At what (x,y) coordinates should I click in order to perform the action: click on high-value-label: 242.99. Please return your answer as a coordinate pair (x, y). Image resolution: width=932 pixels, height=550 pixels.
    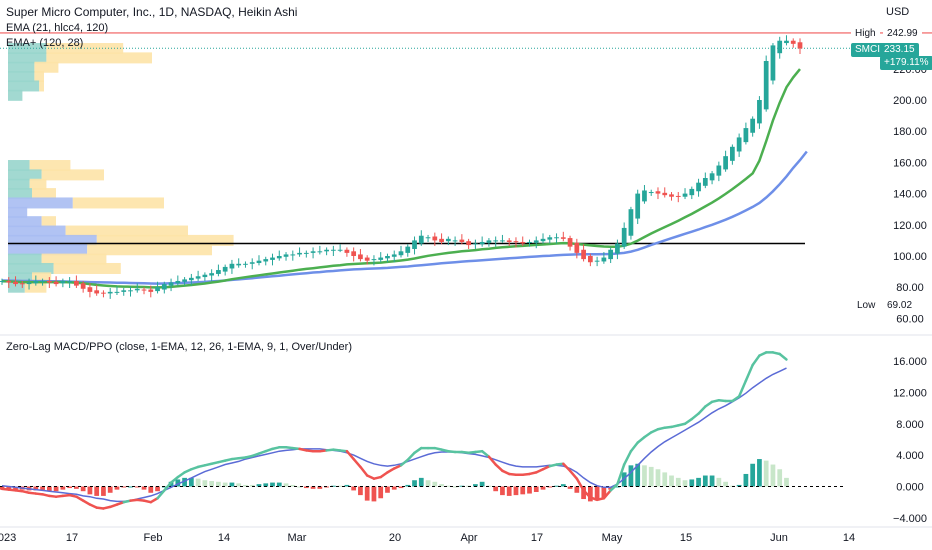
    Looking at the image, I should click on (902, 34).